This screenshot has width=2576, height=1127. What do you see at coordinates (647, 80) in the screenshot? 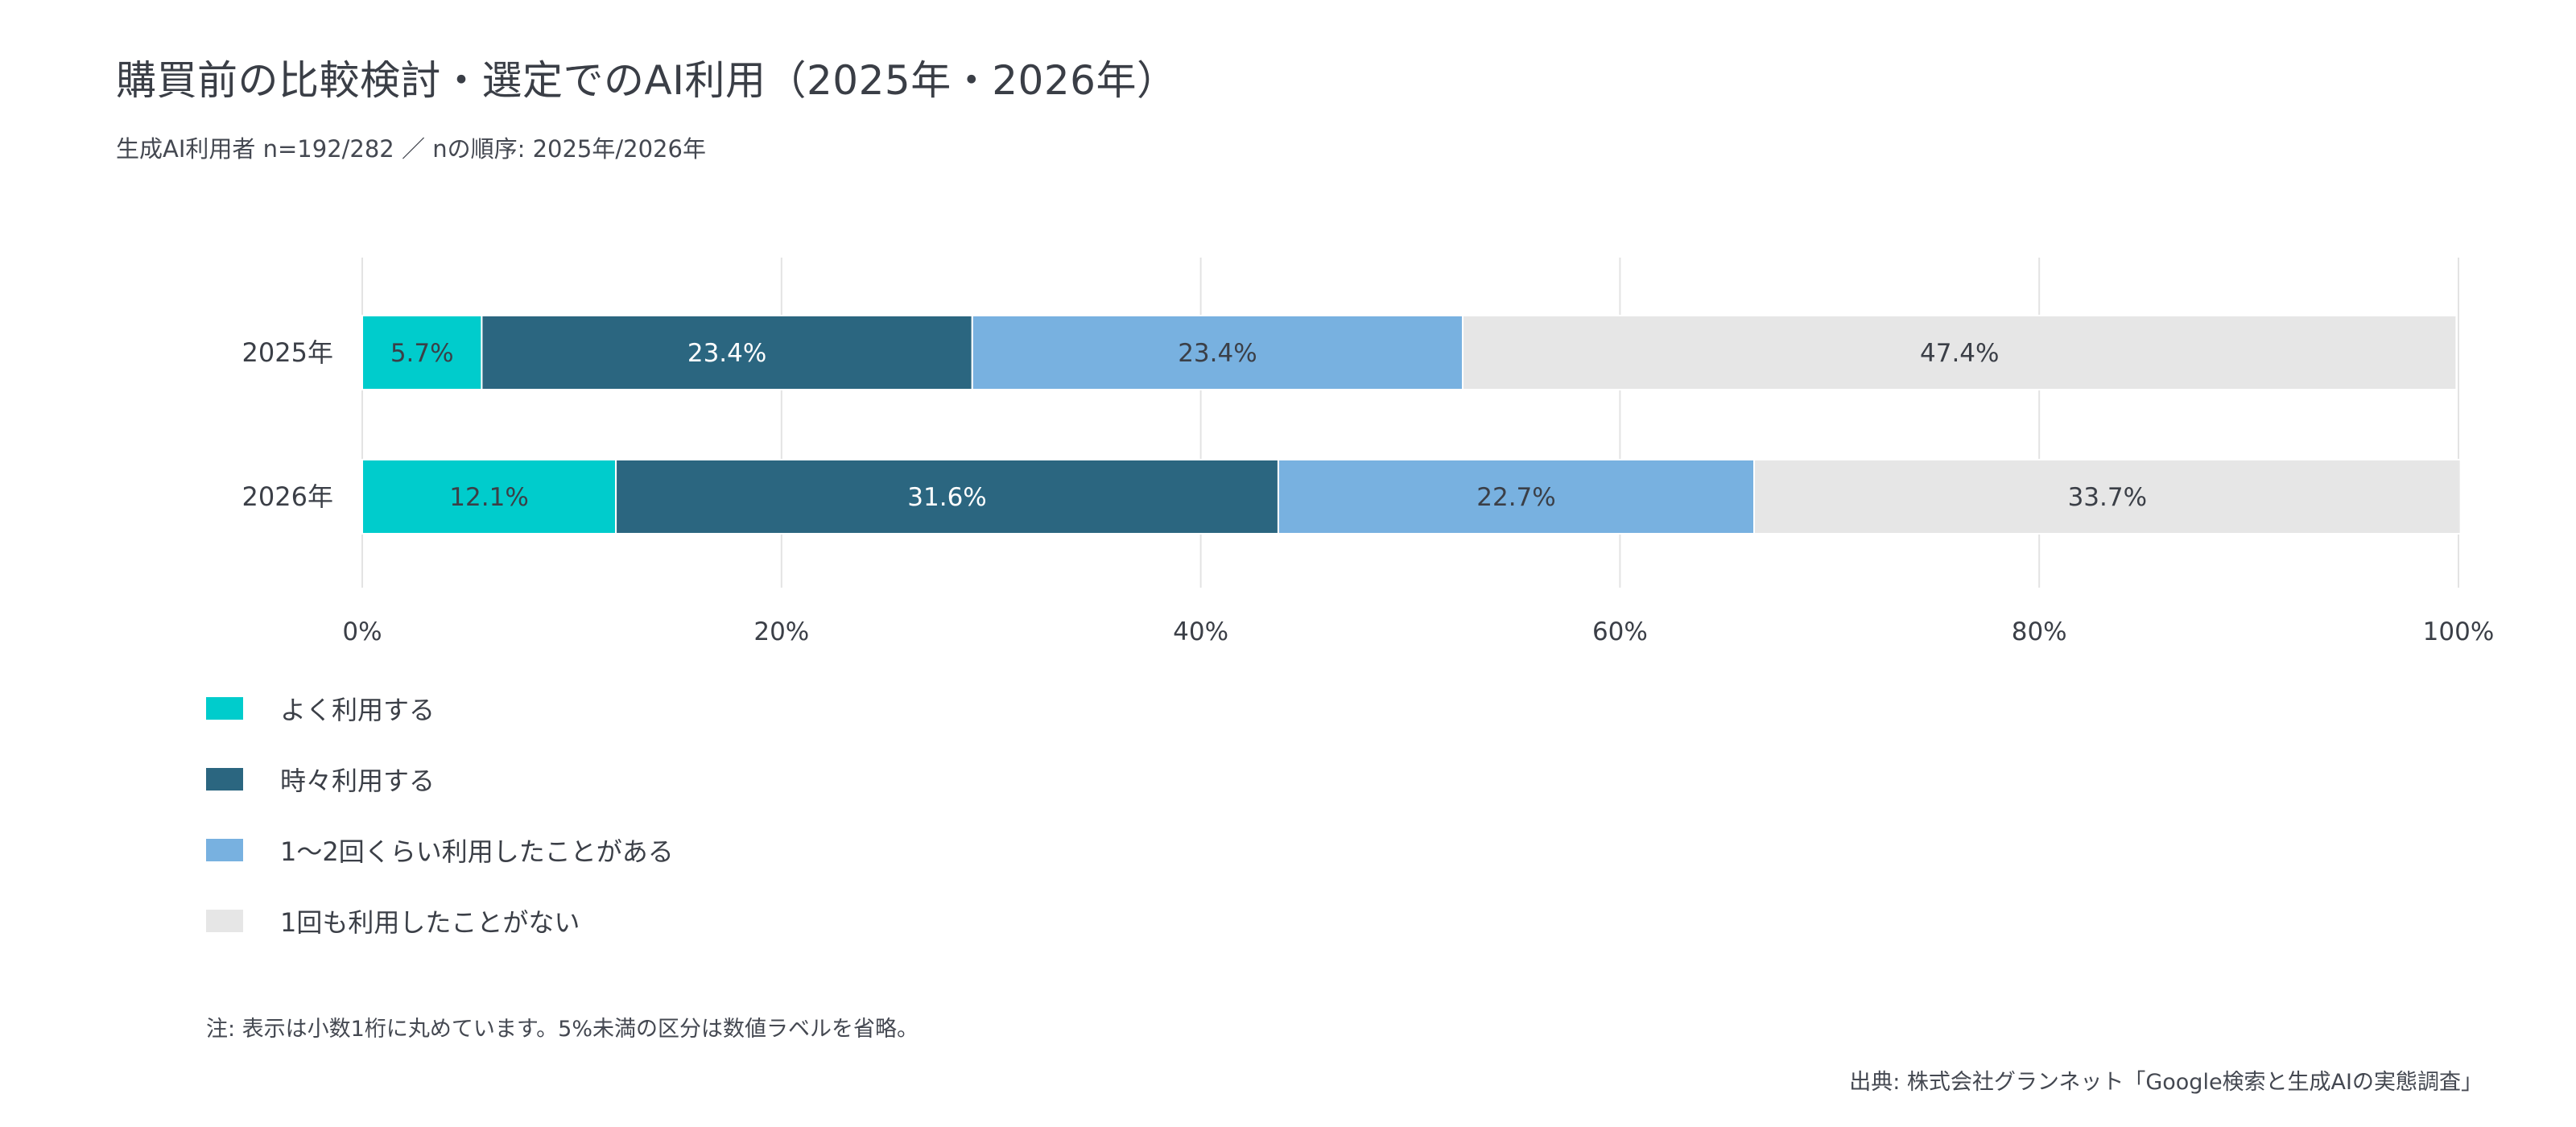
I see `chart-title: 購買前の比較検討・選定でのAI利用（2025年・2026年）` at bounding box center [647, 80].